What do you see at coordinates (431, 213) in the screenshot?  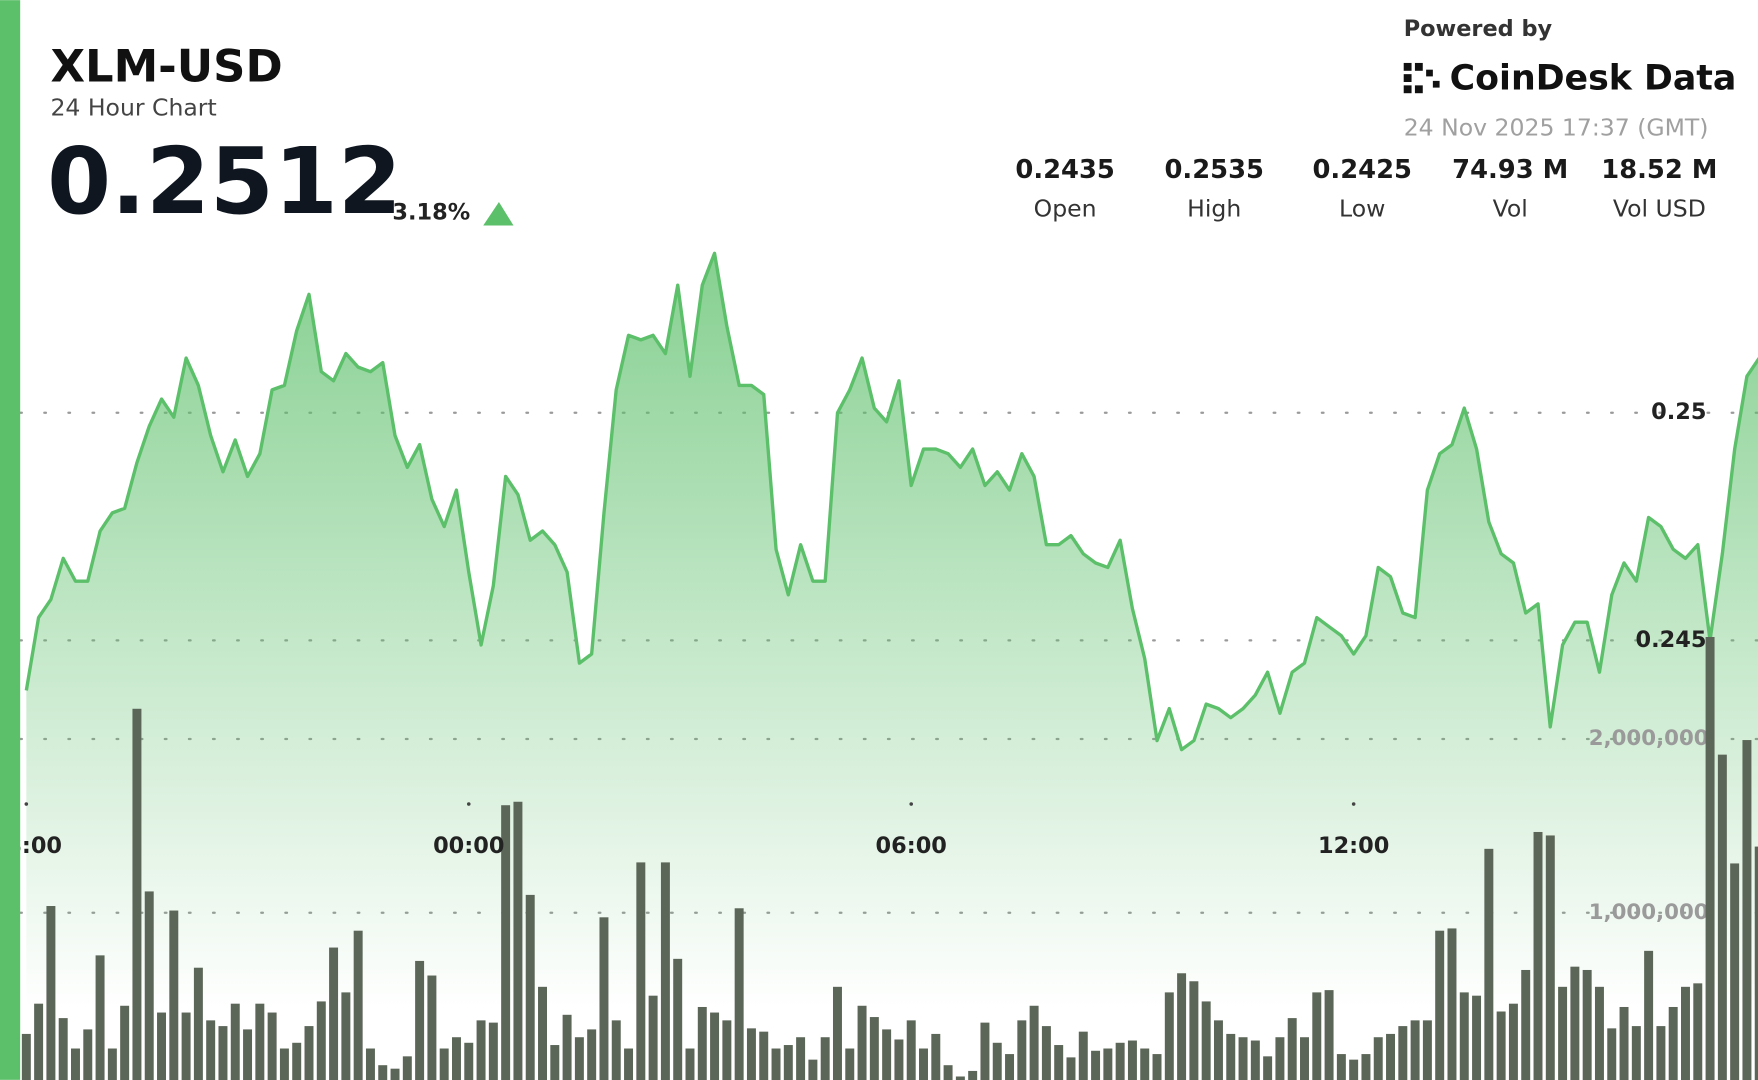 I see `change: 3.18%` at bounding box center [431, 213].